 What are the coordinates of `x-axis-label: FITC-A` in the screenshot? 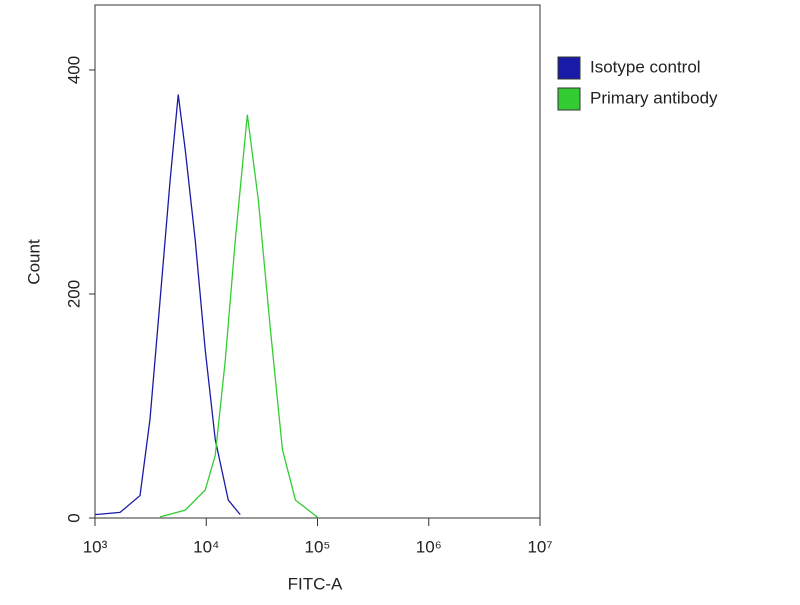 It's located at (315, 583).